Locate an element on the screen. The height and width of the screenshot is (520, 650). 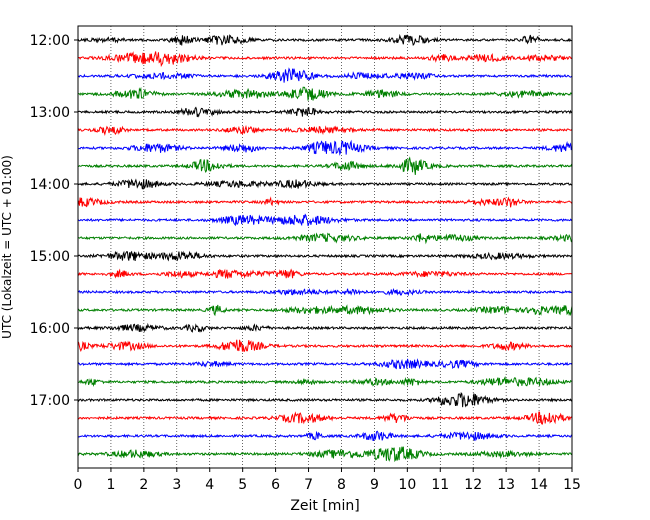
x-tick-label: 8 is located at coordinates (341, 485).